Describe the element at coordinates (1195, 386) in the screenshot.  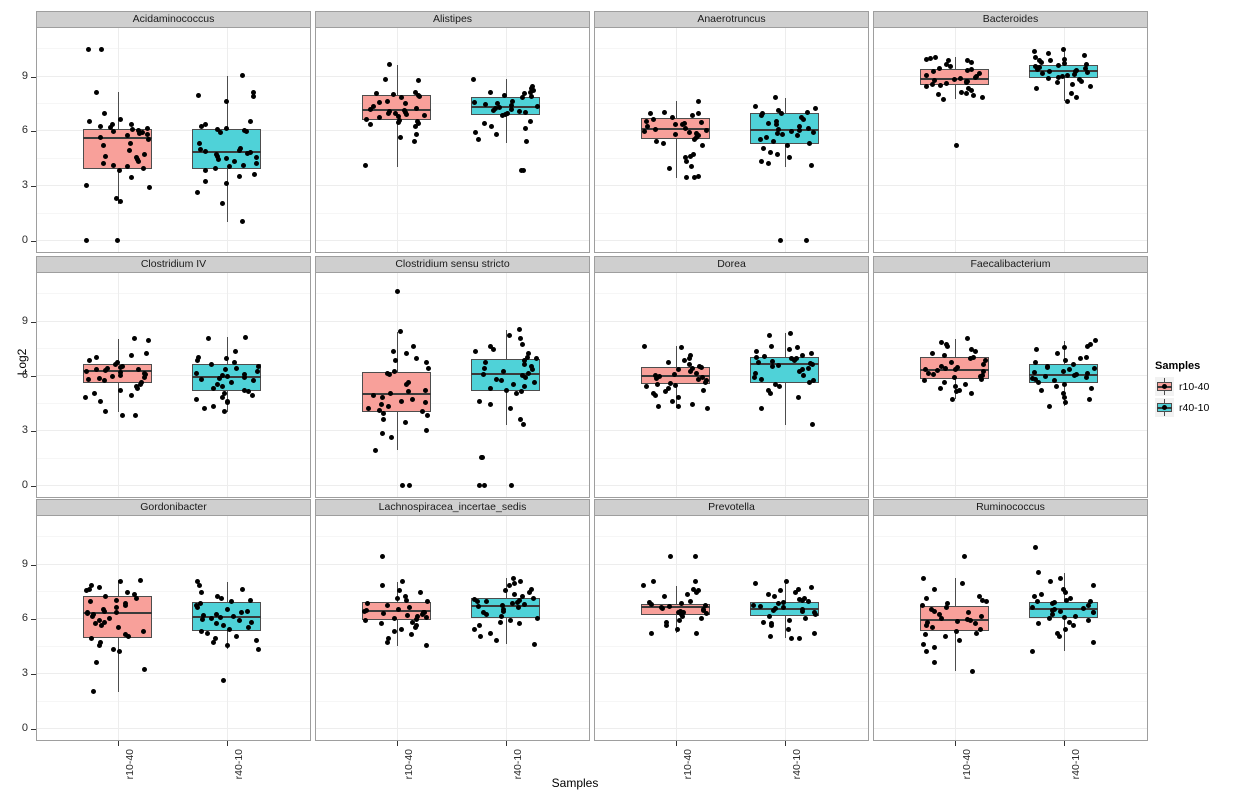
I see `legend-item-r10-40: r10-40` at that location.